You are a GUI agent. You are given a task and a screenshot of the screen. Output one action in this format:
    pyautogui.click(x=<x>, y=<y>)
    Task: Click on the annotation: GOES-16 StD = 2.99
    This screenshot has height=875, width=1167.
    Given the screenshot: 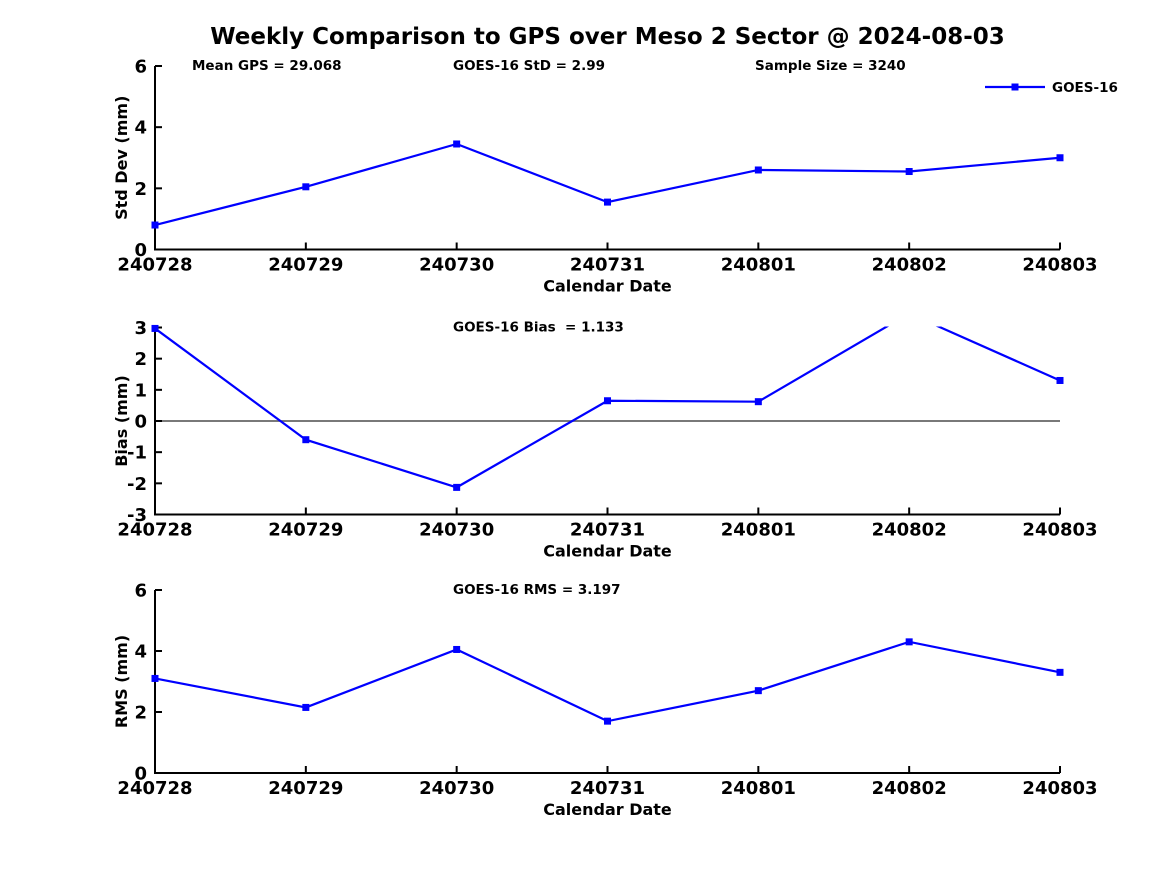 What is the action you would take?
    pyautogui.click(x=529, y=66)
    